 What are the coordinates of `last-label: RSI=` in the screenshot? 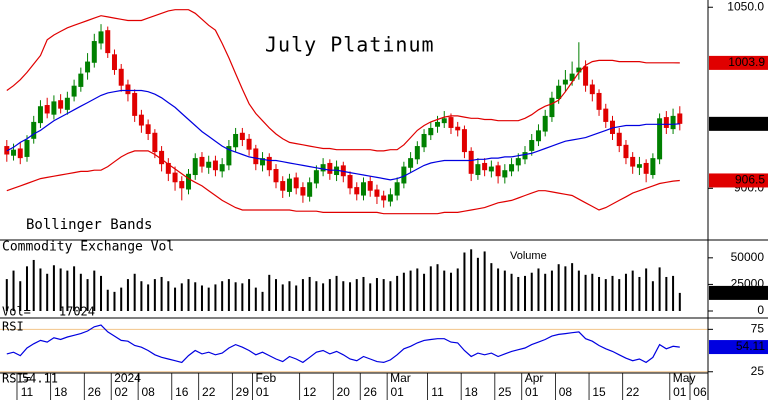 It's located at (16, 379).